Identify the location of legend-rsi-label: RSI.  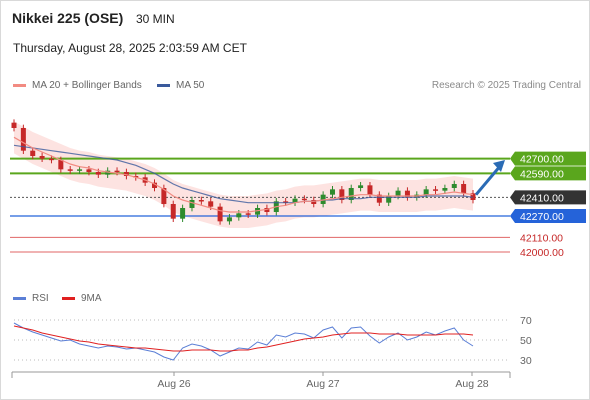
(40, 298).